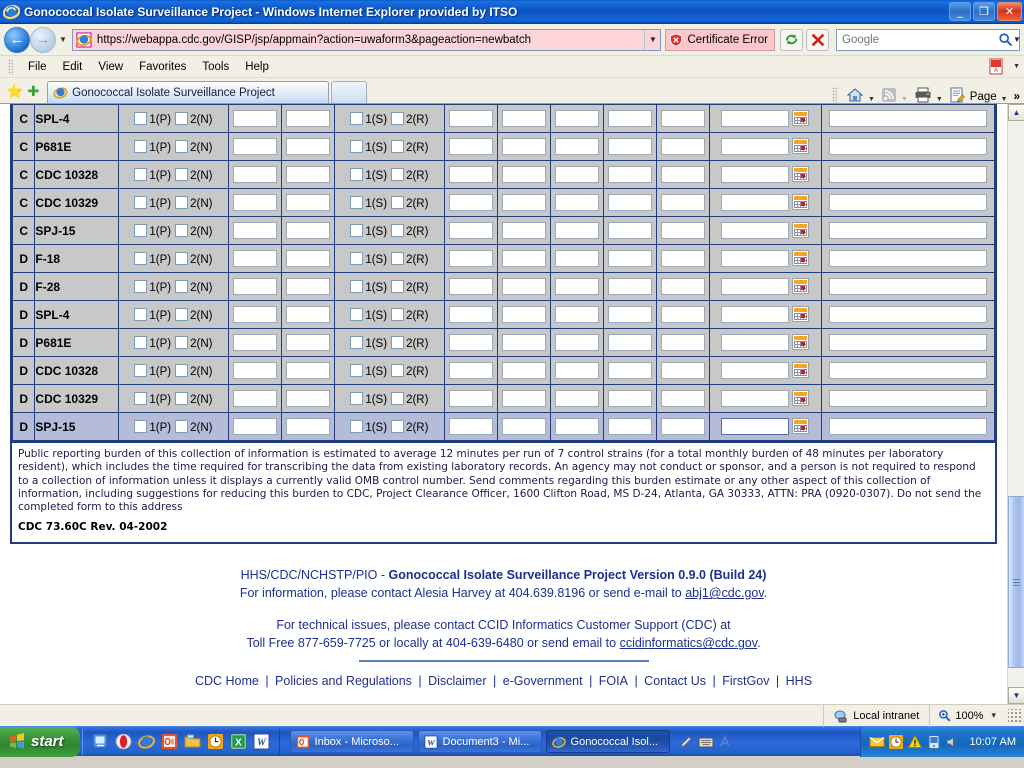 The width and height of the screenshot is (1024, 768). Describe the element at coordinates (192, 741) in the screenshot. I see `folder-icon` at that location.